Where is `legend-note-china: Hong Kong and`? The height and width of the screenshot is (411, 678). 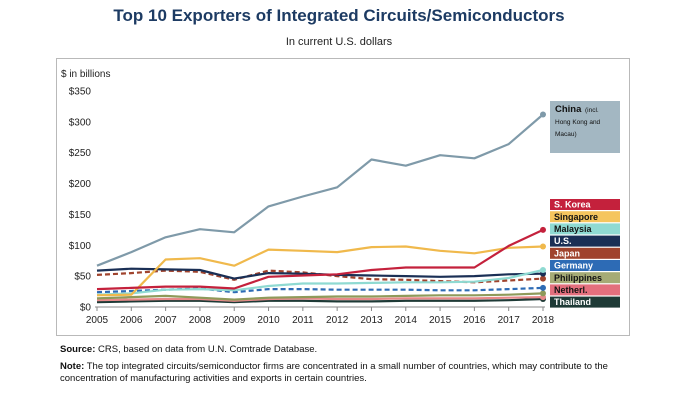
legend-note-china: Hong Kong and is located at coordinates (578, 122).